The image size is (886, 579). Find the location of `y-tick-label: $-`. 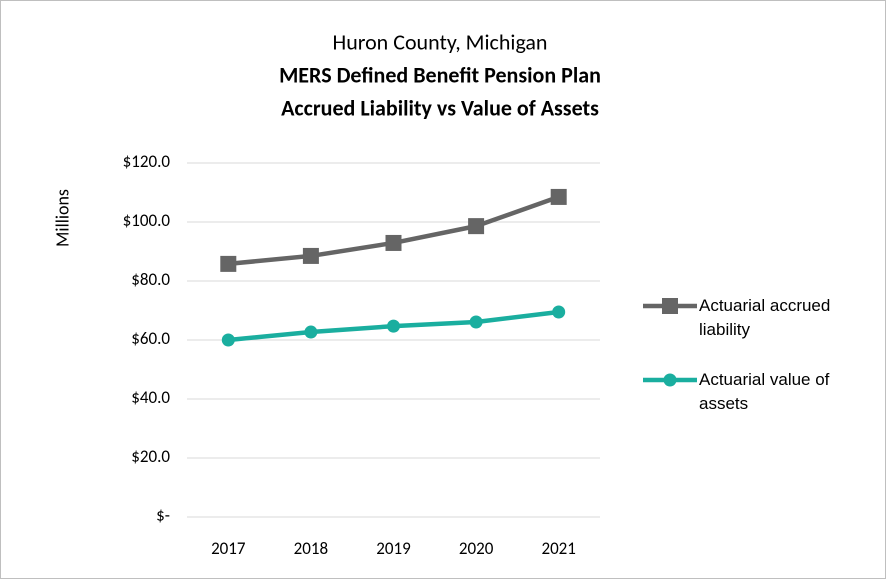

y-tick-label: $- is located at coordinates (163, 515).